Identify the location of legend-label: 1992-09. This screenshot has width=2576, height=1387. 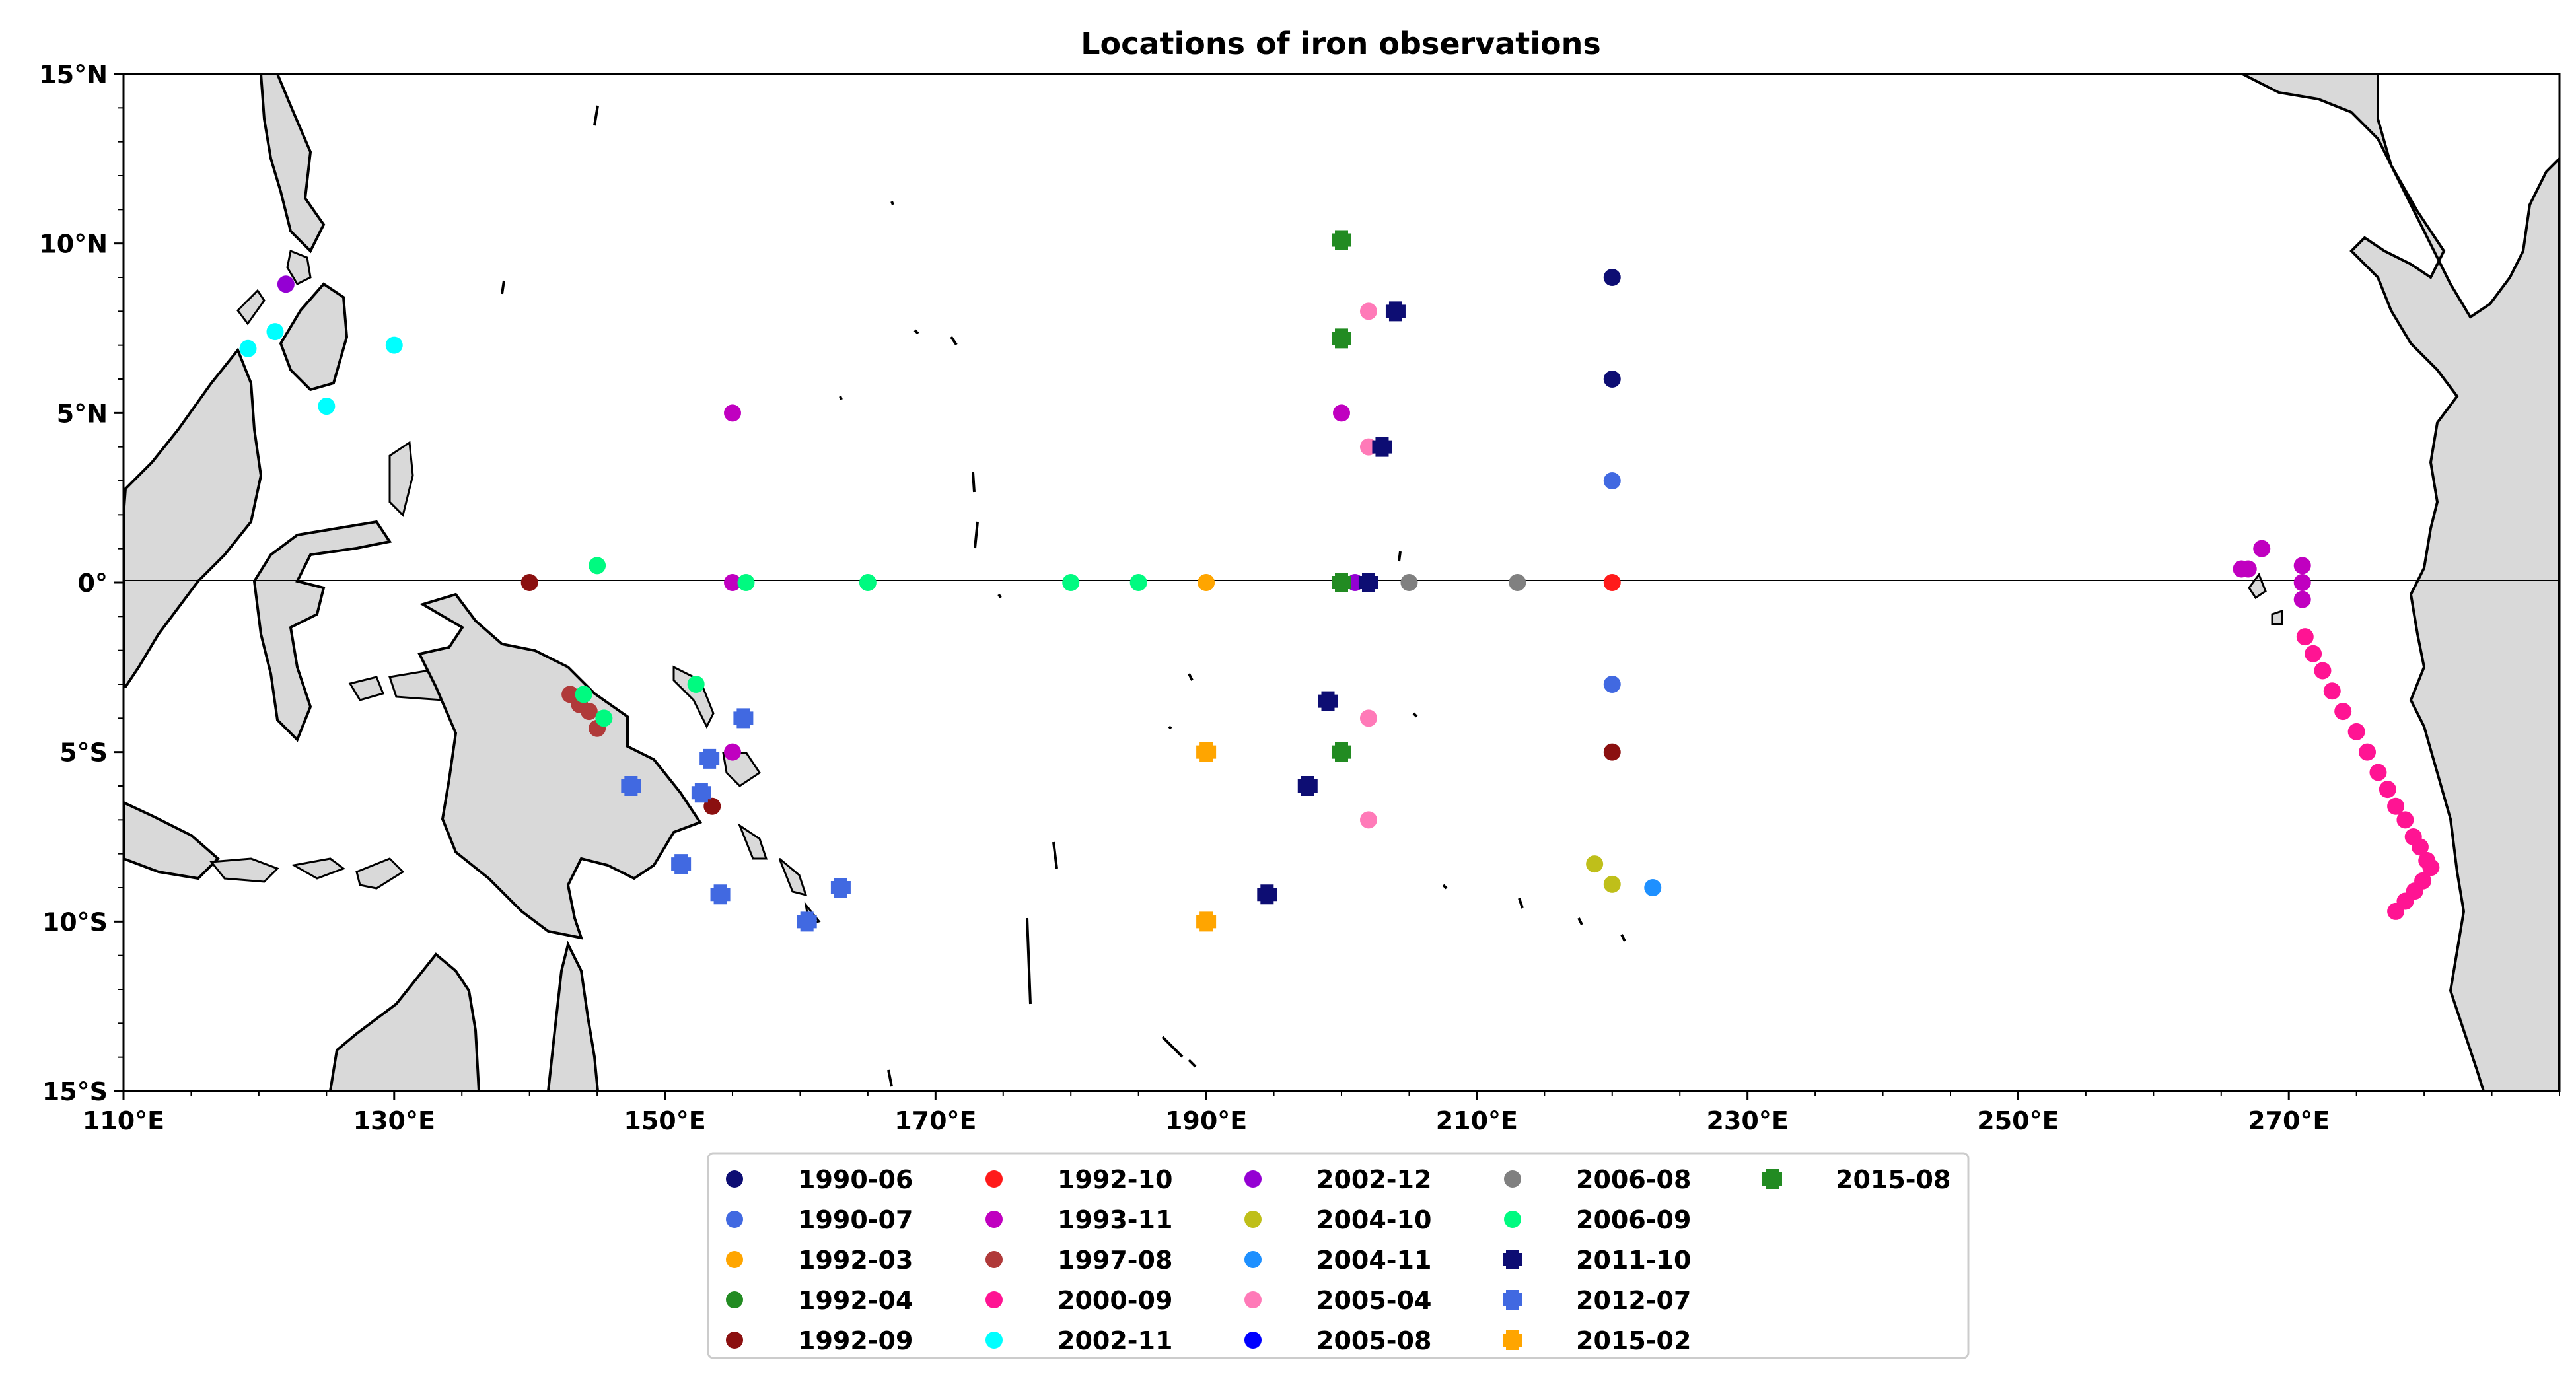
(855, 1340).